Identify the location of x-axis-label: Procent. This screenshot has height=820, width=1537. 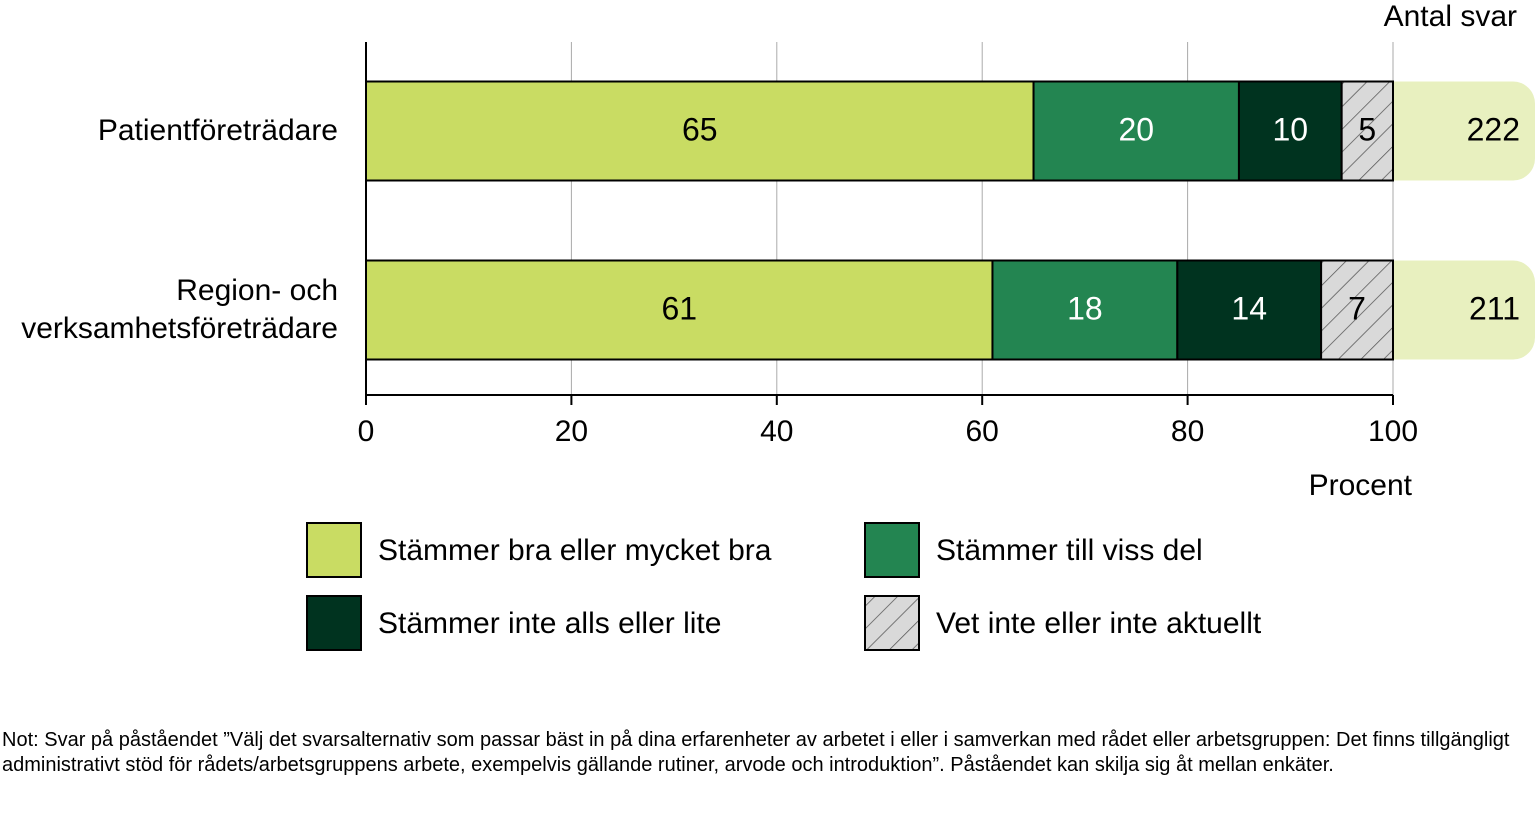
(1361, 485).